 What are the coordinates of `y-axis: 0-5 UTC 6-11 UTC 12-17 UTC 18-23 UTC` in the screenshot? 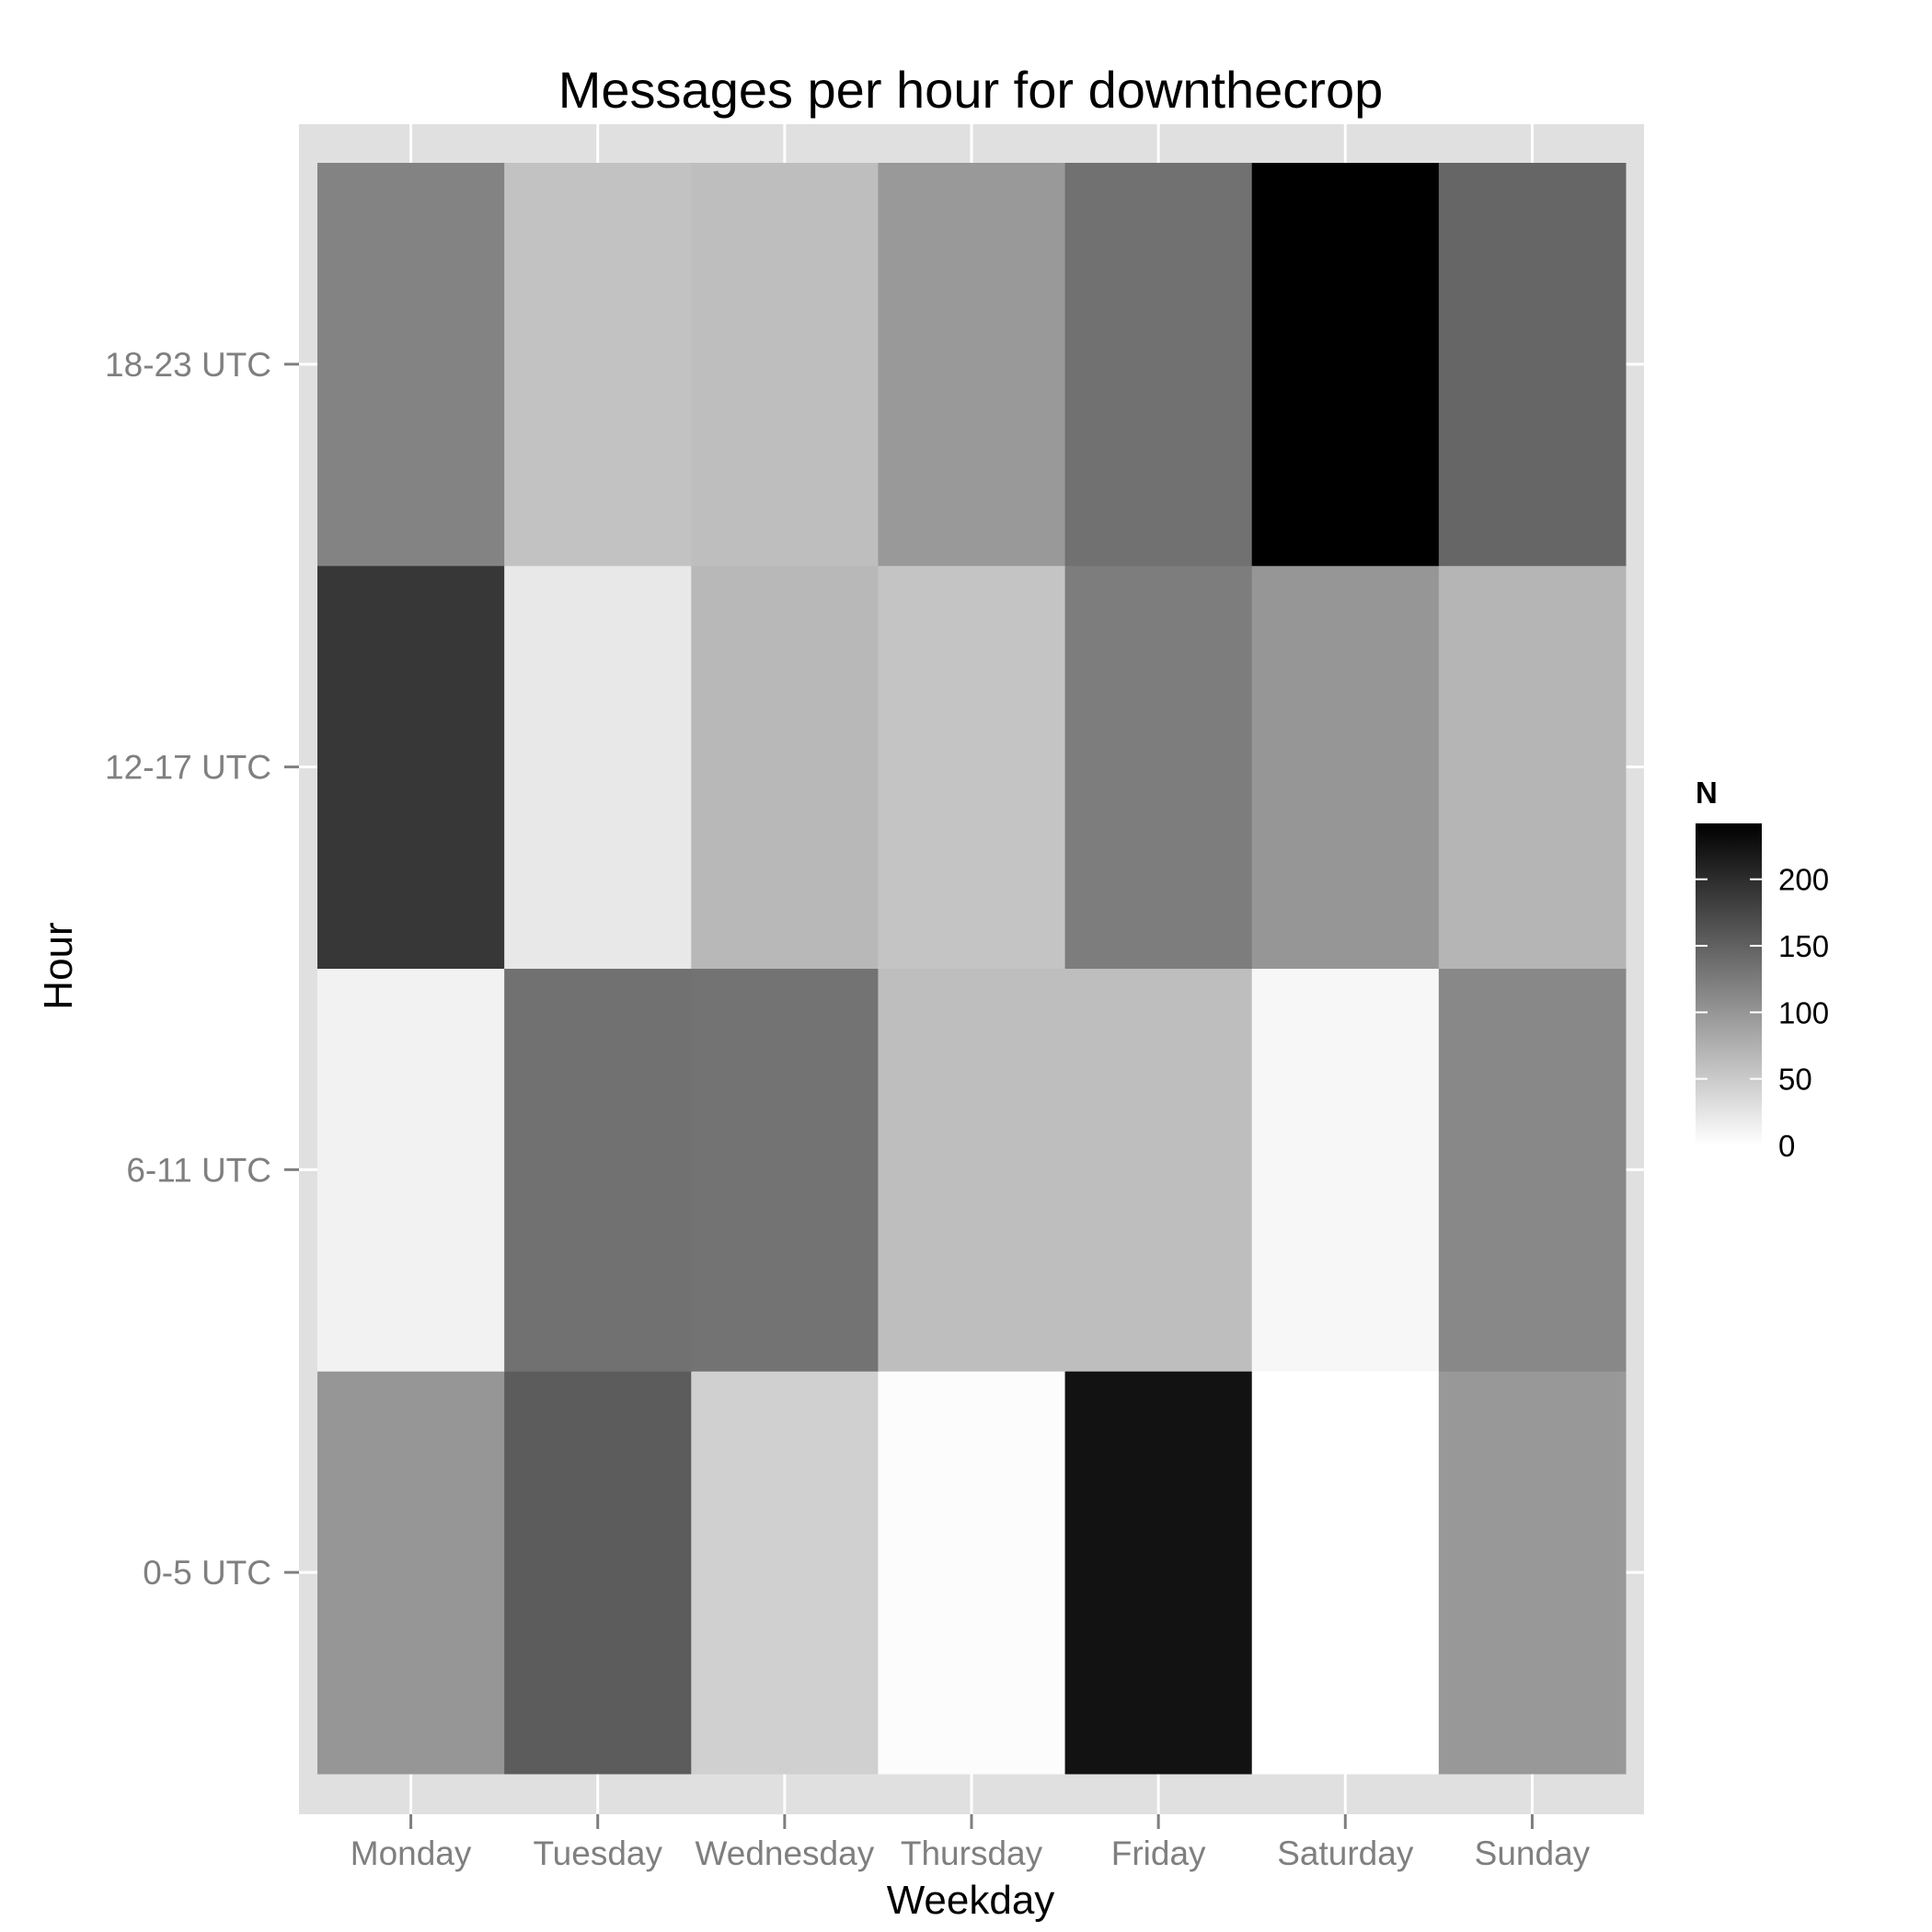 It's located at (202, 969).